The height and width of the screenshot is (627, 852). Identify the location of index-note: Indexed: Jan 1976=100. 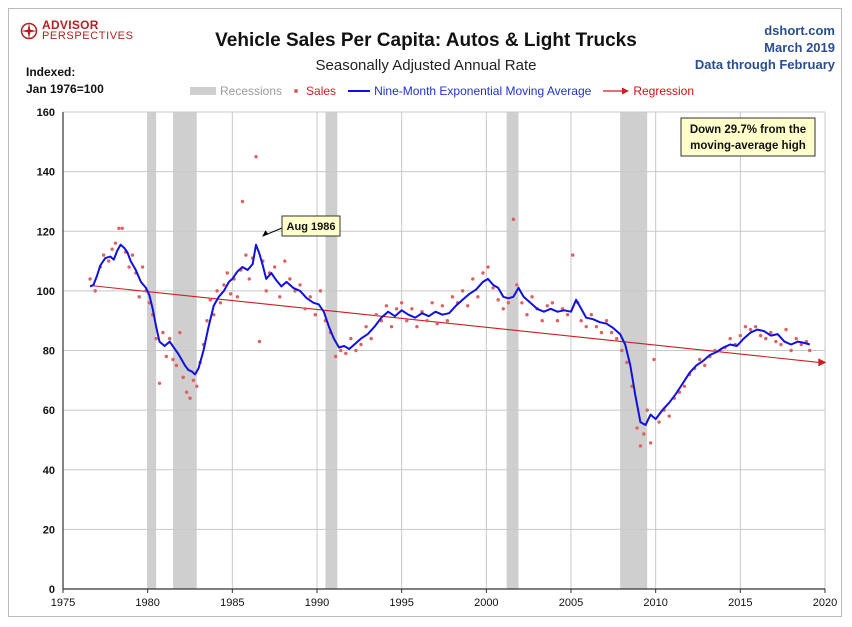
(65, 81).